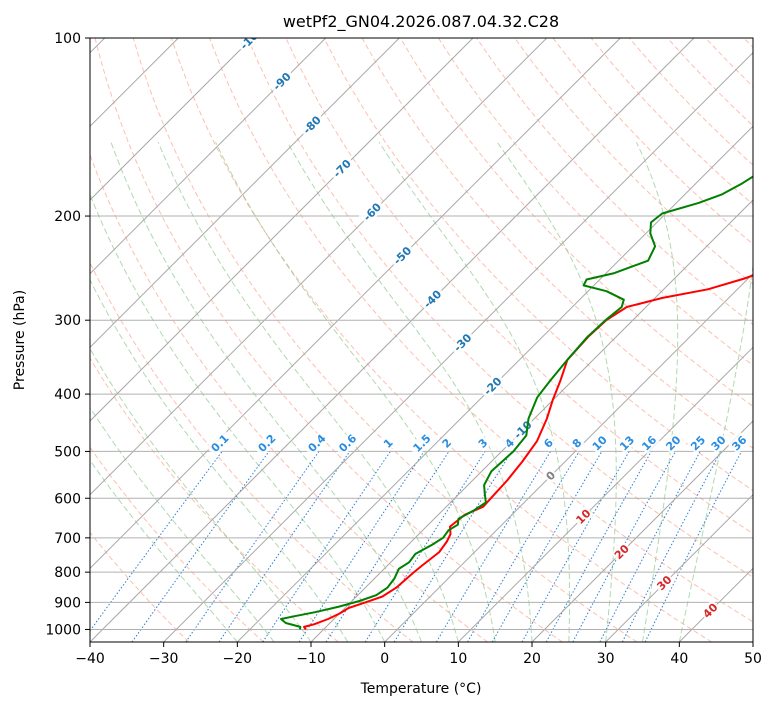 Image resolution: width=775 pixels, height=708 pixels. I want to click on x-tick-label: 20, so click(532, 659).